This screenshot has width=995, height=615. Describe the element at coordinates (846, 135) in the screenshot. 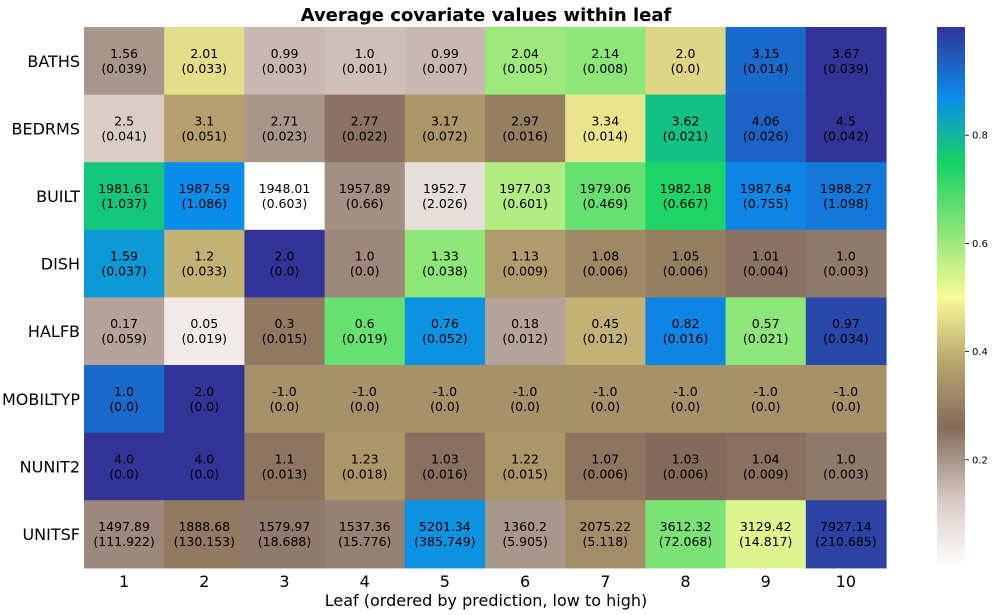

I see `cell-std-error-label: (0.042)` at that location.